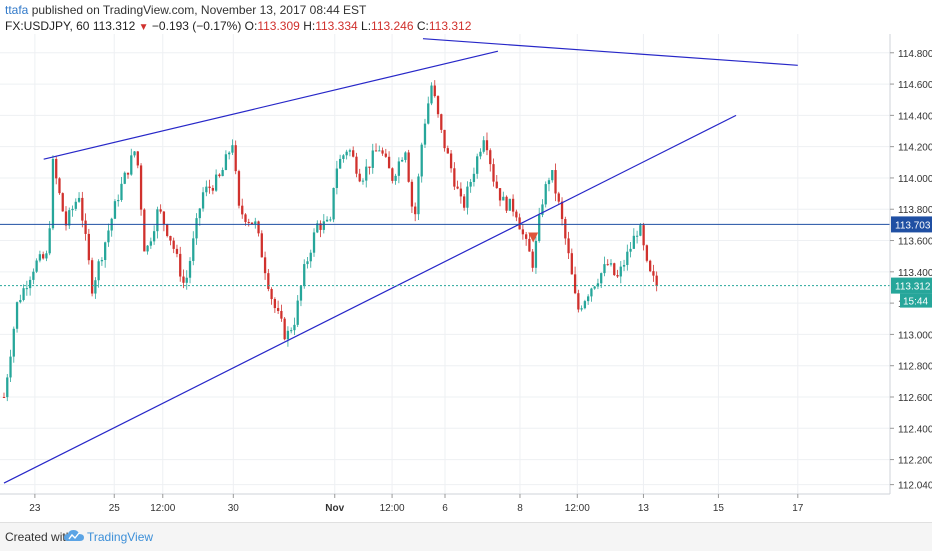 The image size is (932, 551). Describe the element at coordinates (915, 302) in the screenshot. I see `countdown-text: 15:44` at that location.